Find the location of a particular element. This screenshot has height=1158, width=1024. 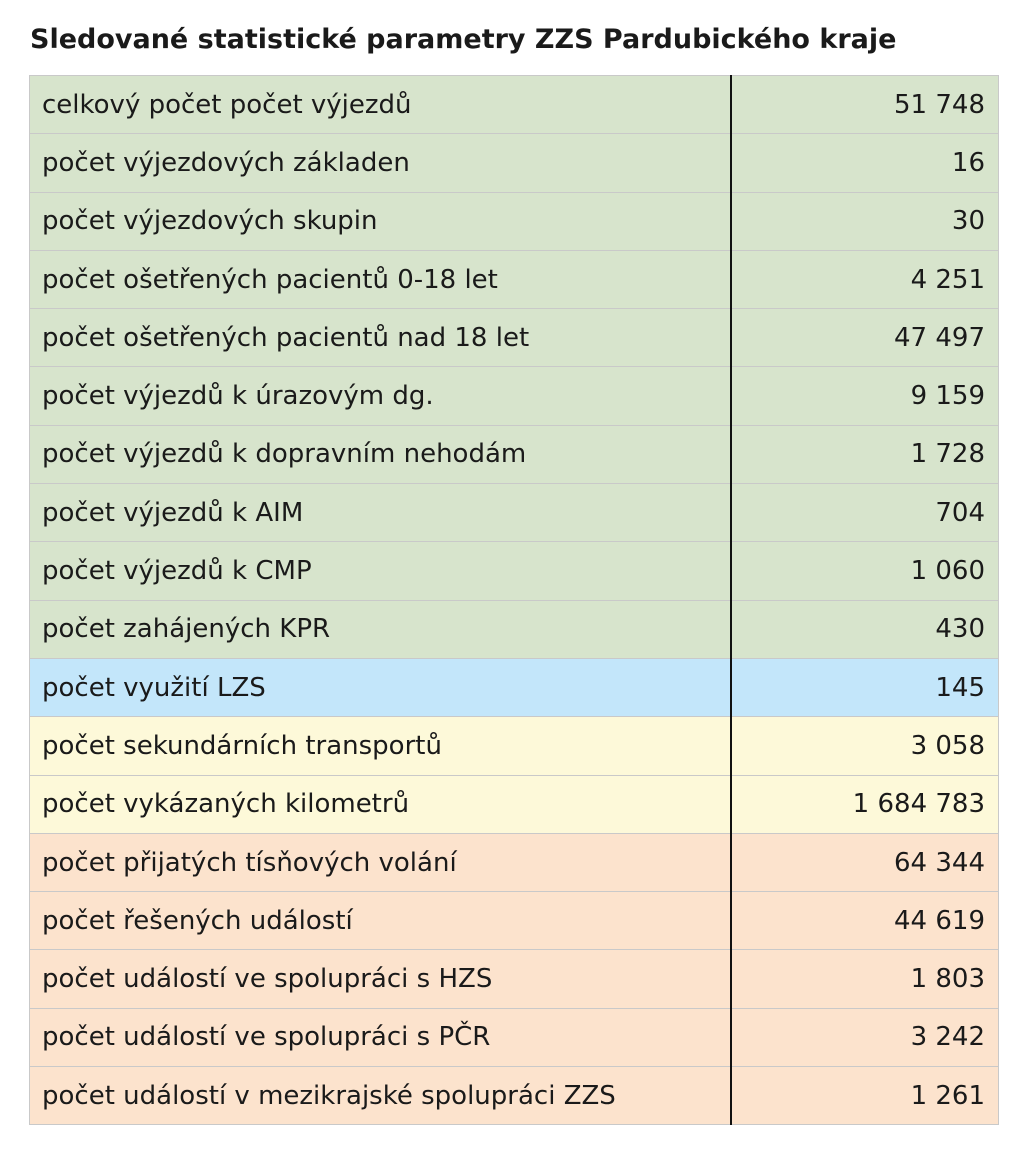

table-row: počet řešených událostí 44 619 is located at coordinates (514, 921).